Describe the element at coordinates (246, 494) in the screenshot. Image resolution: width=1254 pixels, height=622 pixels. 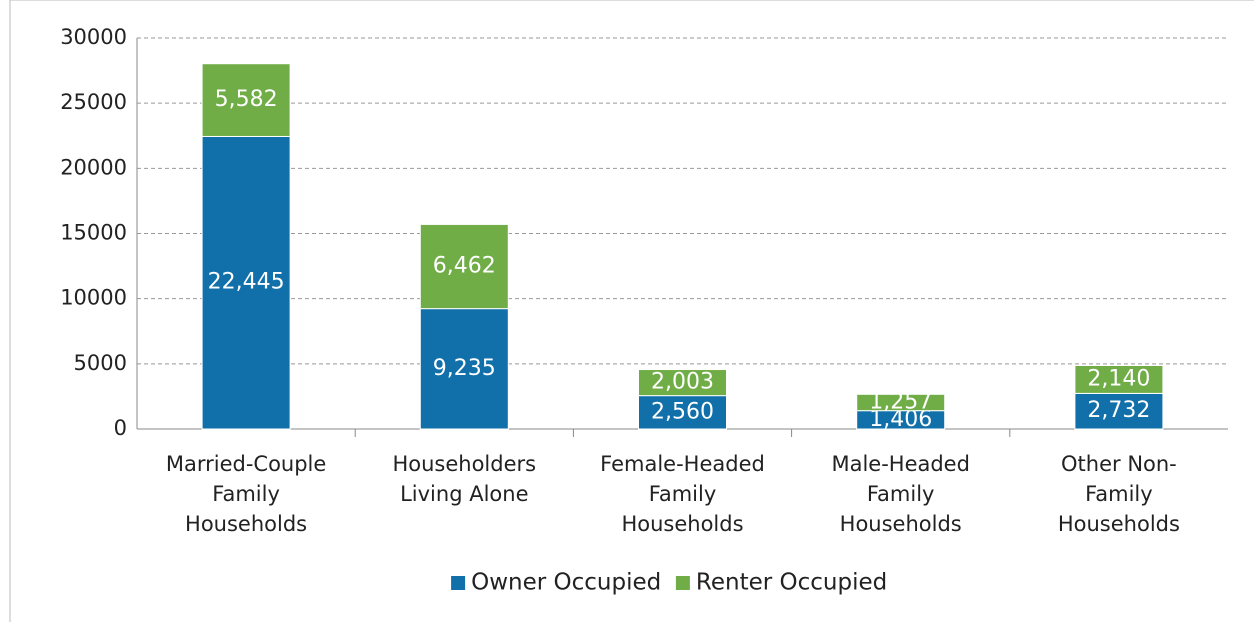
I see `x-tick-label: Married-Couple Family Households` at that location.